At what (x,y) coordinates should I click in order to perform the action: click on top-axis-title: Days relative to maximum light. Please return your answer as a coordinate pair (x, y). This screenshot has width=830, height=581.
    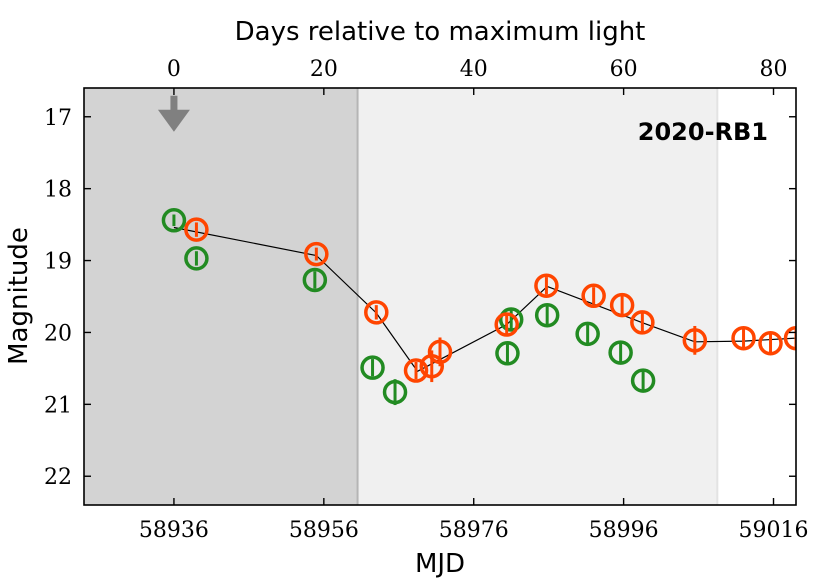
    Looking at the image, I should click on (440, 32).